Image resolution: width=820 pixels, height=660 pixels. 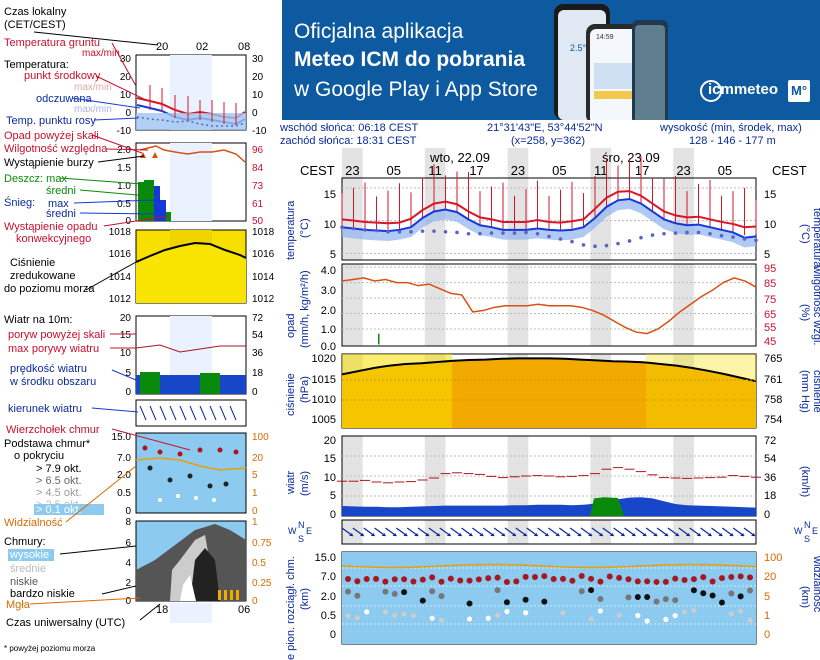 What do you see at coordinates (549, 370) in the screenshot?
I see `pressure-line` at bounding box center [549, 370].